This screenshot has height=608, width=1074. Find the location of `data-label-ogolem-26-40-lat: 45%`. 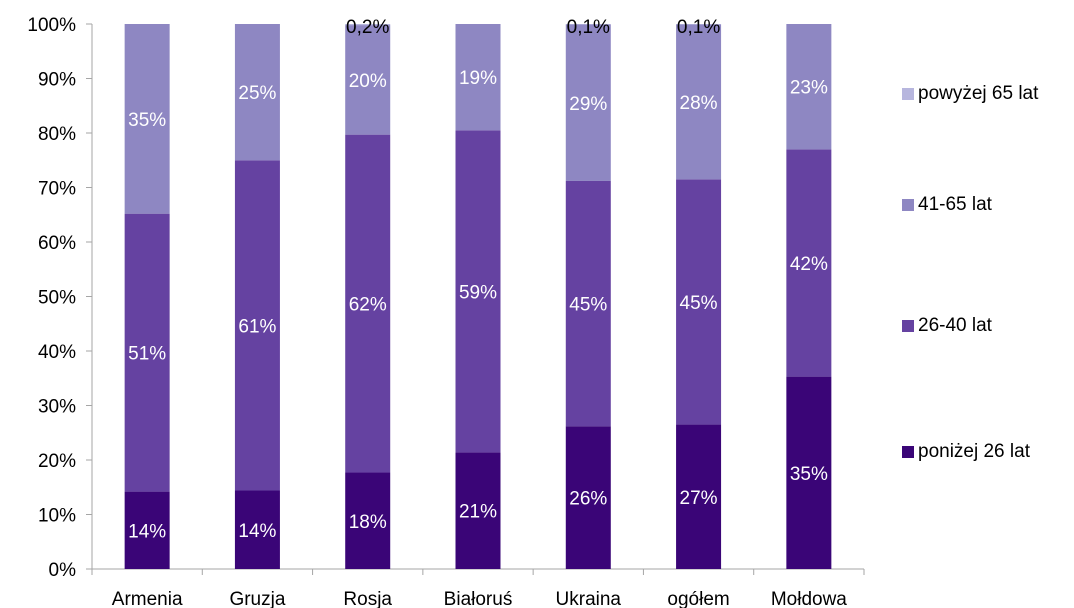

data-label-ogolem-26-40-lat: 45% is located at coordinates (699, 303).